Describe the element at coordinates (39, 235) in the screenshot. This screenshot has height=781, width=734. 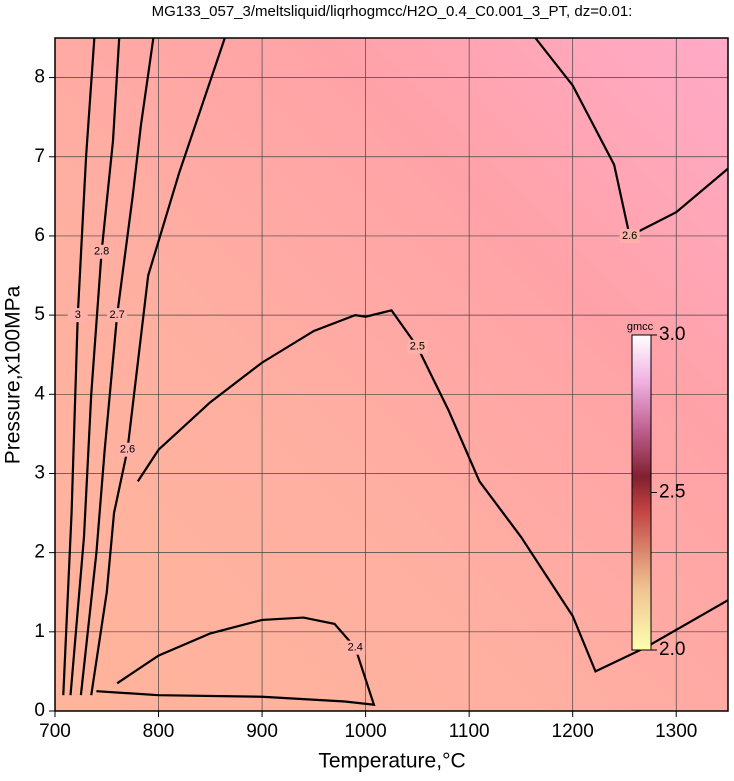
I see `y-tick-label: 6` at that location.